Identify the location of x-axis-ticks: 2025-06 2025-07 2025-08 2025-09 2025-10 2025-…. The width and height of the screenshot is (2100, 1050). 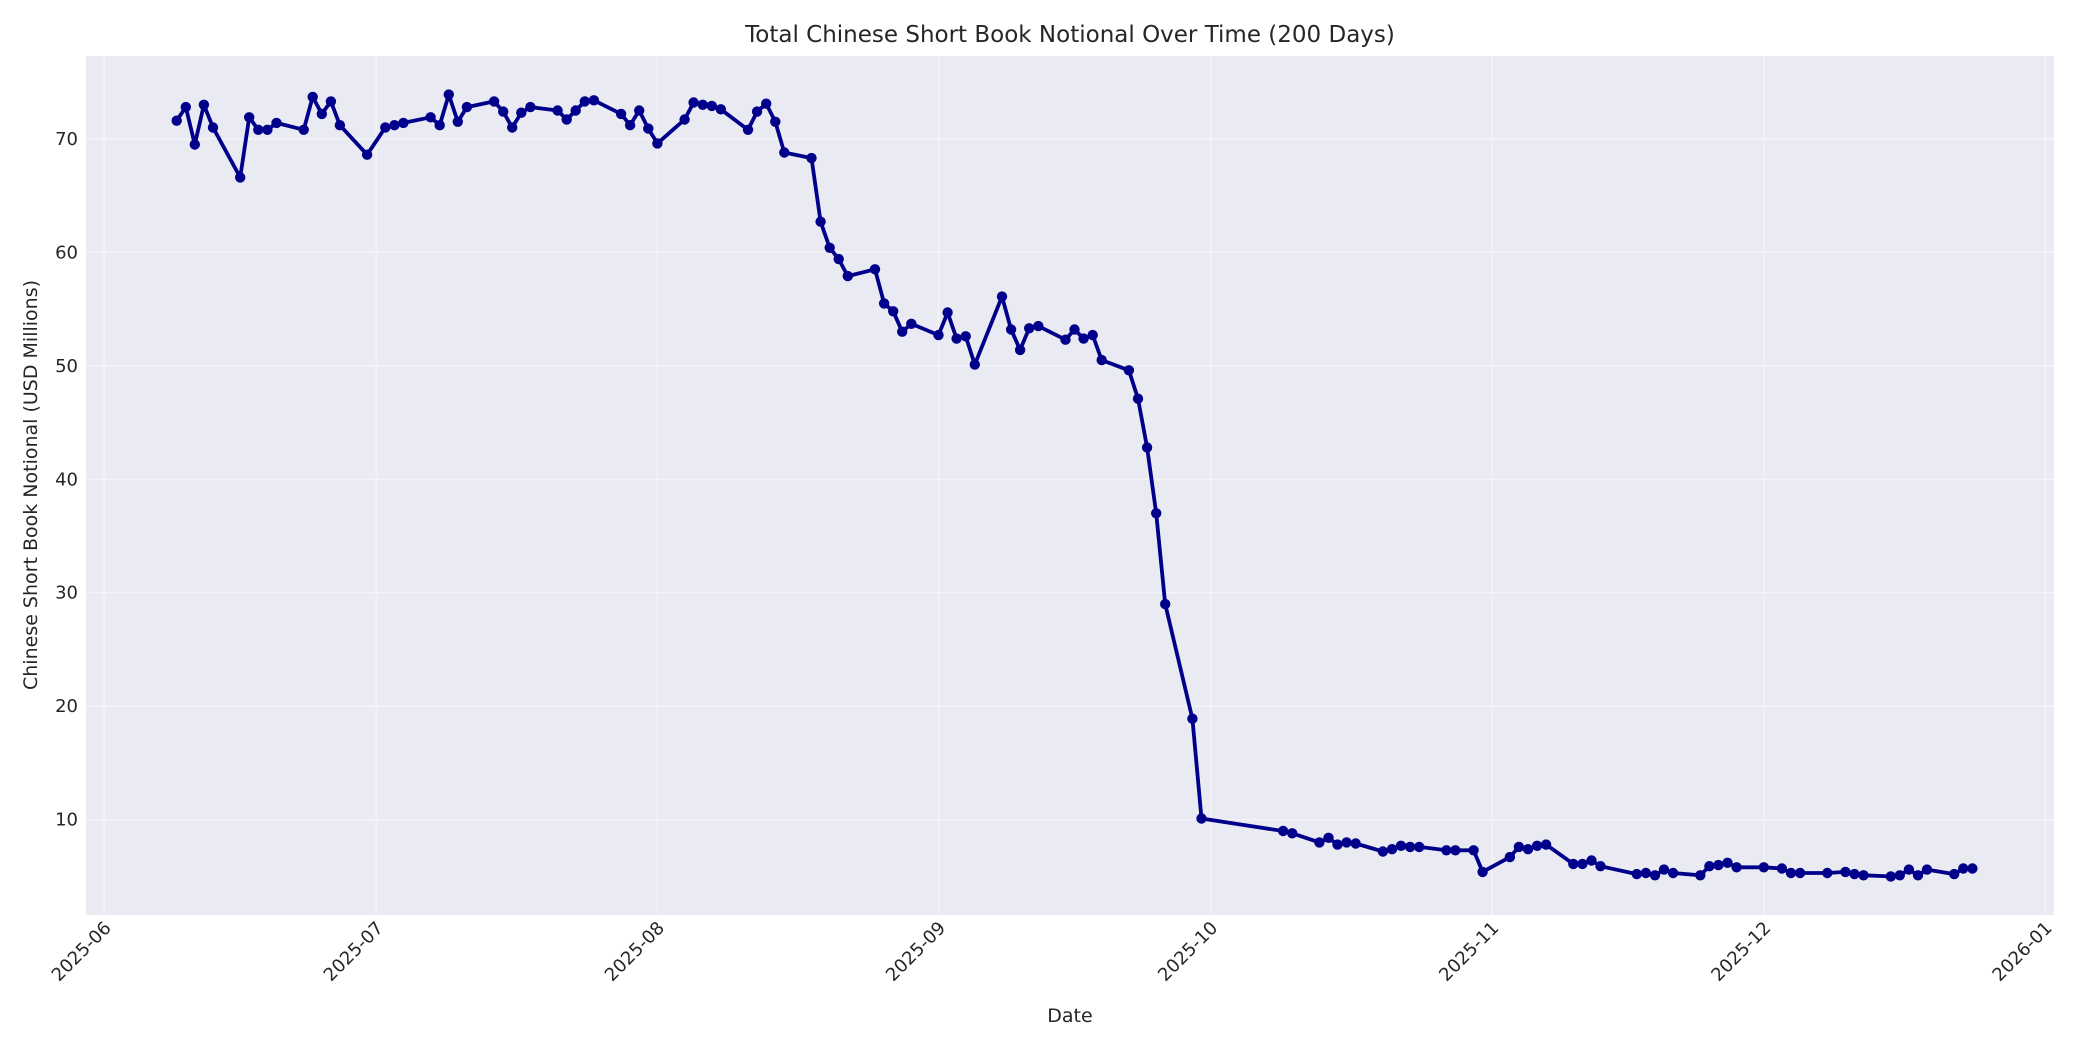
(1052, 952).